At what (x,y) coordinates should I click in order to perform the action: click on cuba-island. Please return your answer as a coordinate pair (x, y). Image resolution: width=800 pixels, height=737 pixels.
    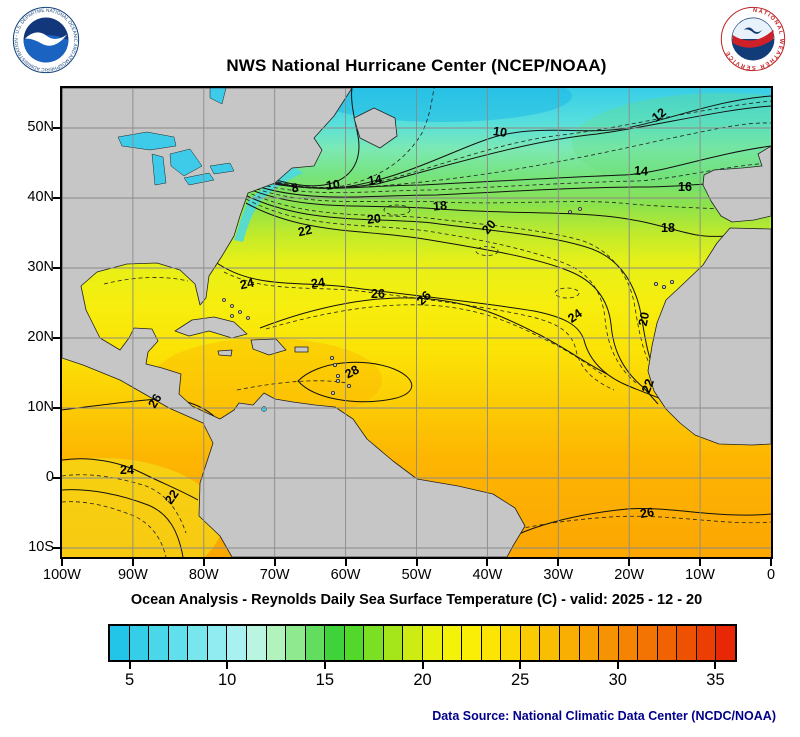
    Looking at the image, I should click on (211, 327).